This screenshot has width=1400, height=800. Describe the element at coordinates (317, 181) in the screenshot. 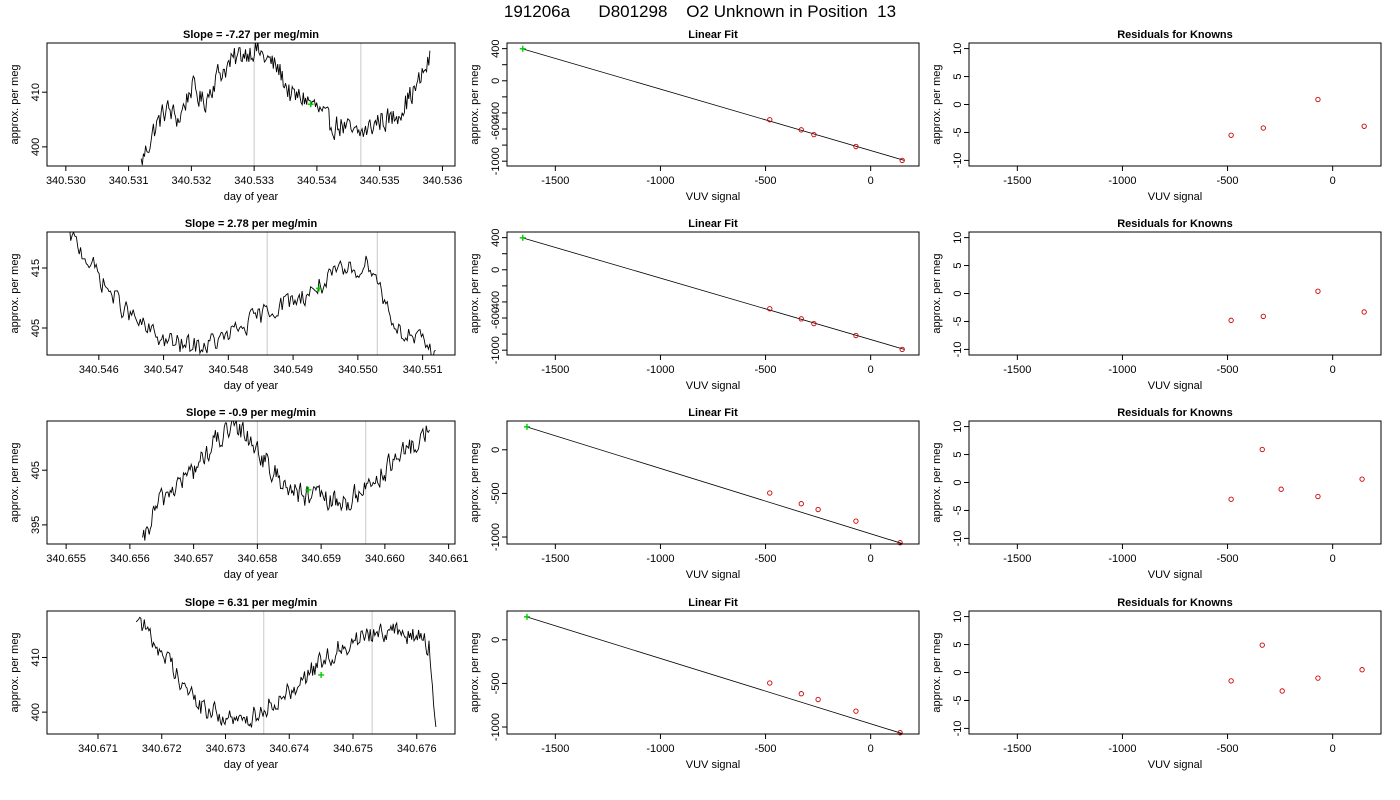

I see `x-tick-label: 340.534` at that location.